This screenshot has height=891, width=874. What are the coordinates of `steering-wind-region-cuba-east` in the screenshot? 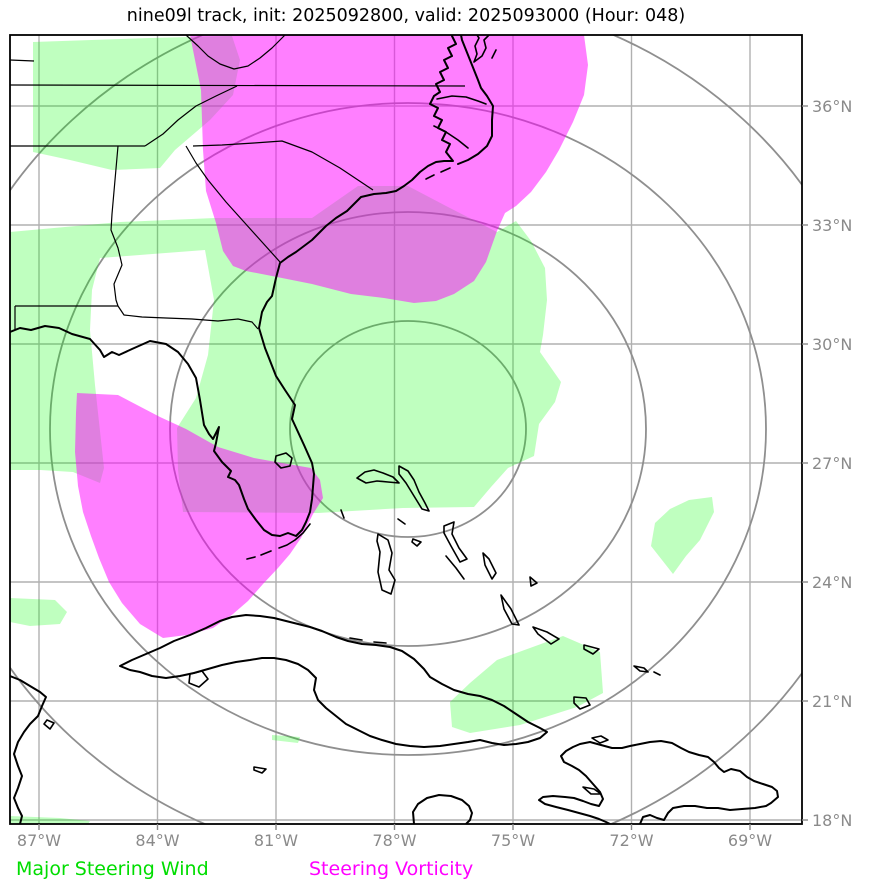 It's located at (526, 684).